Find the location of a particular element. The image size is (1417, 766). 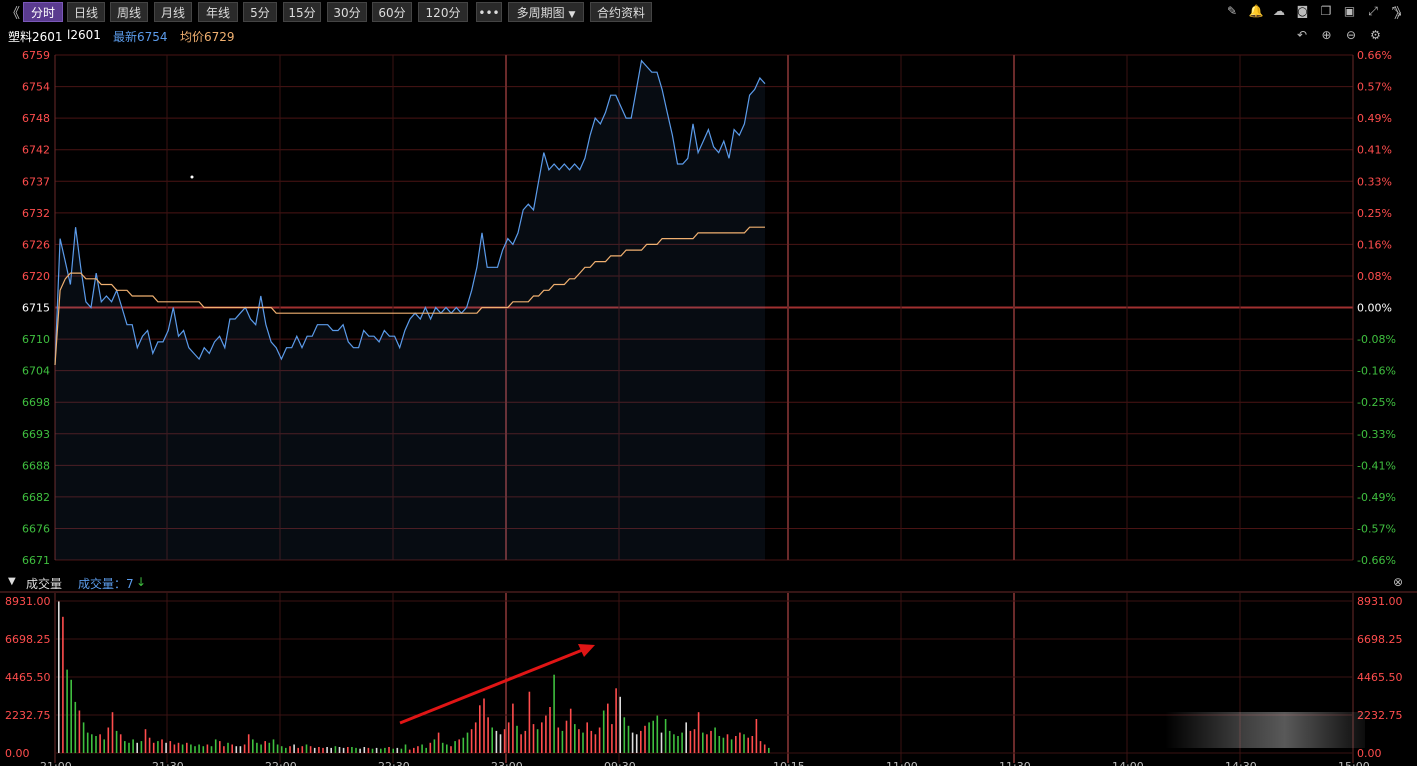

time-axis-label: 09:30 is located at coordinates (620, 763).